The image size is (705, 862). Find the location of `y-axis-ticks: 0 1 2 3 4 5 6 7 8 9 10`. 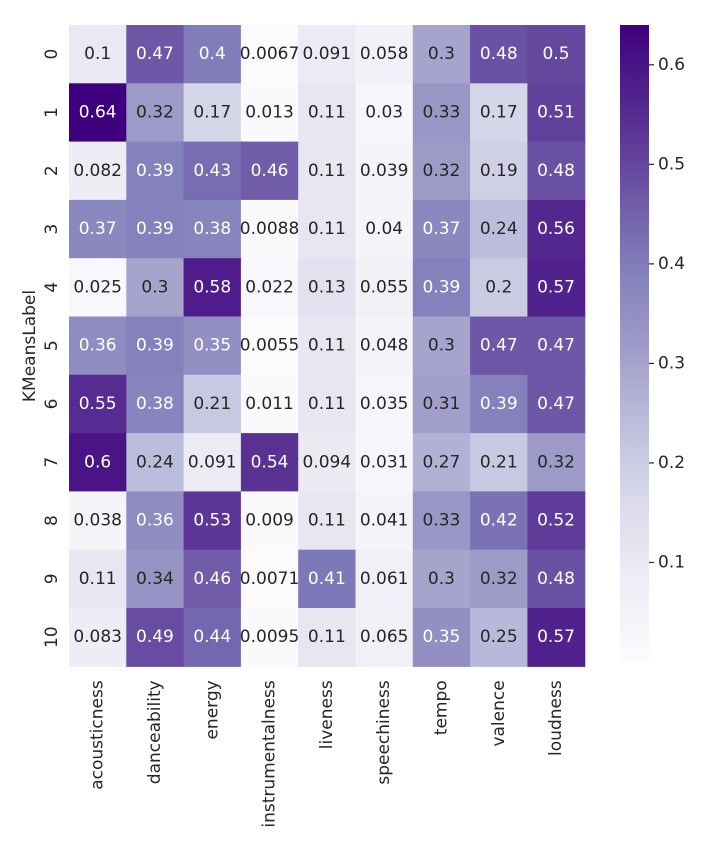

y-axis-ticks: 0 1 2 3 4 5 6 7 8 9 10 is located at coordinates (52, 348).